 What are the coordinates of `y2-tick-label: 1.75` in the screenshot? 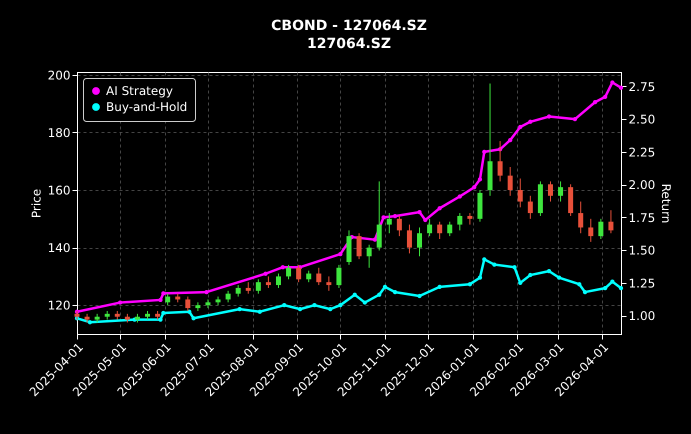 It's located at (642, 217).